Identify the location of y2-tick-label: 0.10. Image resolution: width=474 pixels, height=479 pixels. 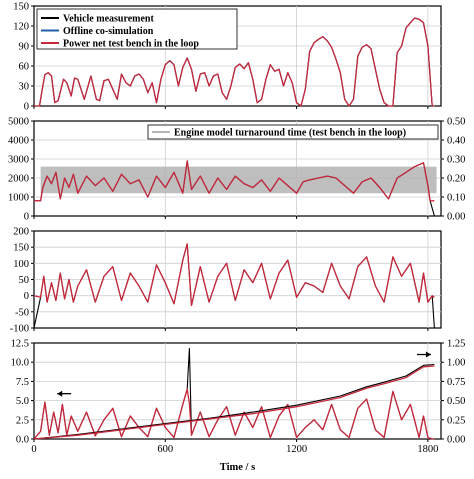
(456, 198).